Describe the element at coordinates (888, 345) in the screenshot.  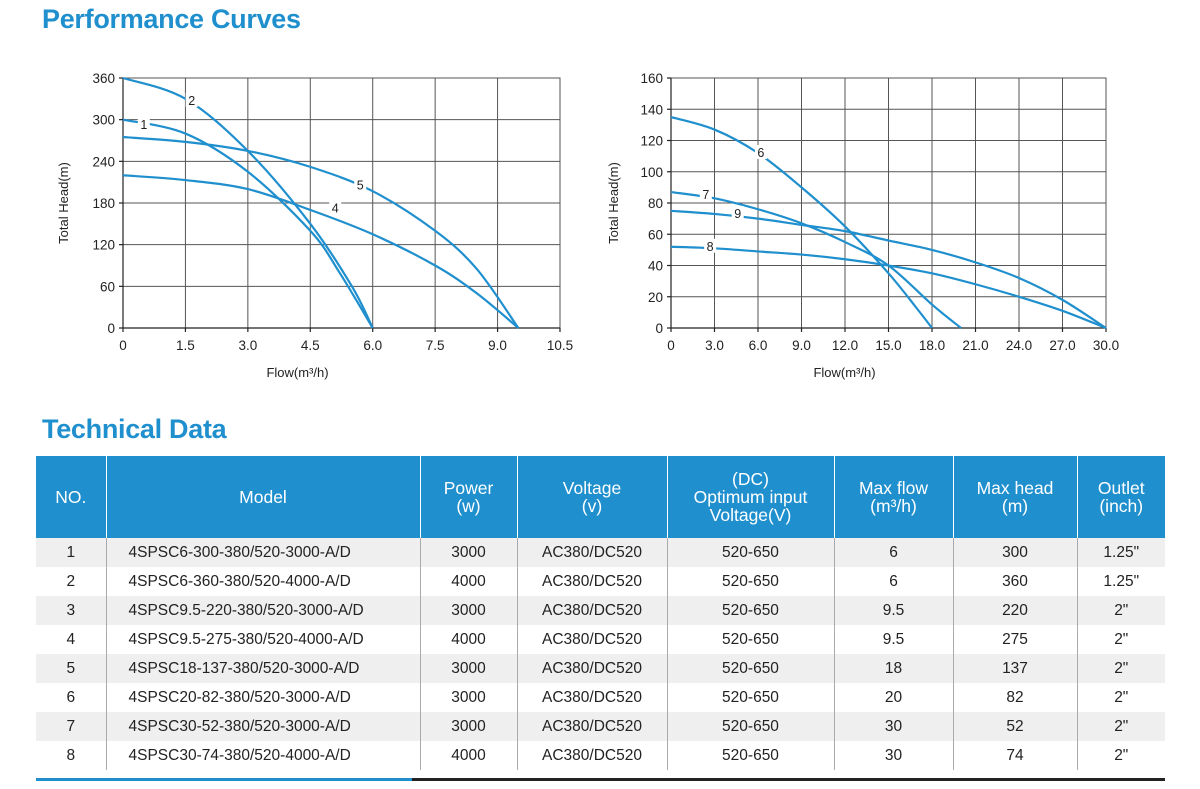
I see `x-tick-label: 15.0` at that location.